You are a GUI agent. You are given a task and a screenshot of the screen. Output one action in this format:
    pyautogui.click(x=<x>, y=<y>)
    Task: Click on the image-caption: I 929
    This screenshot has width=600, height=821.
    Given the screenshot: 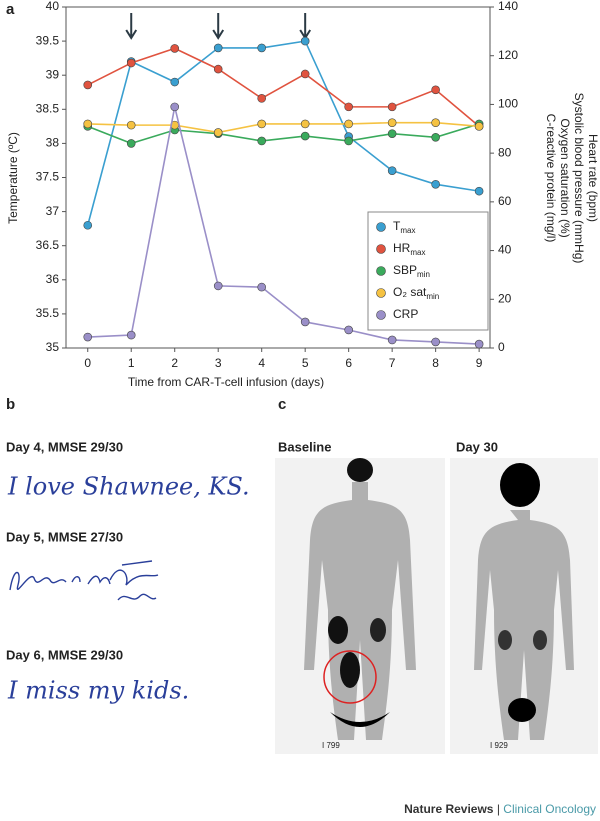 What is the action you would take?
    pyautogui.click(x=499, y=745)
    